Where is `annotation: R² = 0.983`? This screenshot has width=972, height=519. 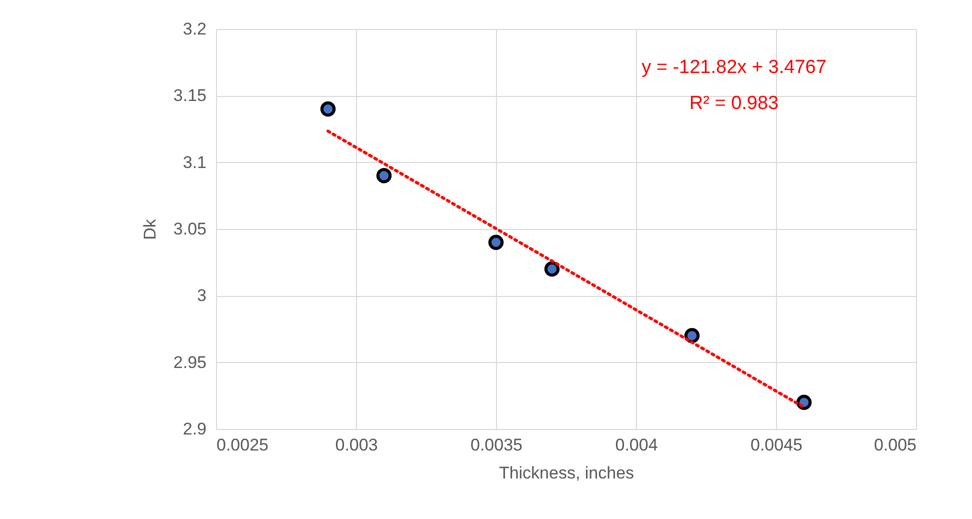
annotation: R² = 0.983 is located at coordinates (734, 103).